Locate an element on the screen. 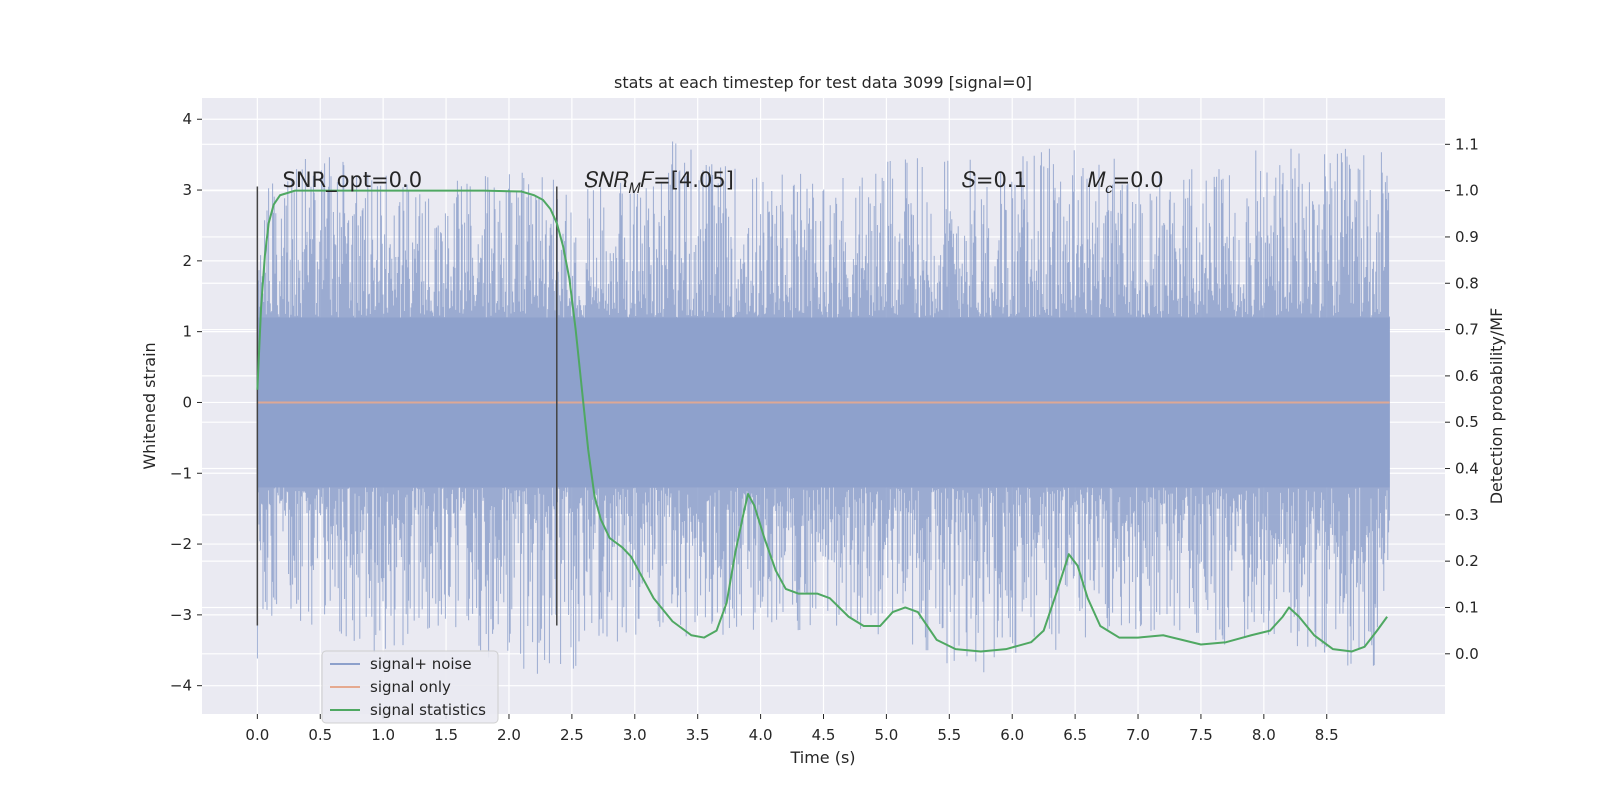 This screenshot has height=800, width=1600. y-tick-label: −2 is located at coordinates (181, 544).